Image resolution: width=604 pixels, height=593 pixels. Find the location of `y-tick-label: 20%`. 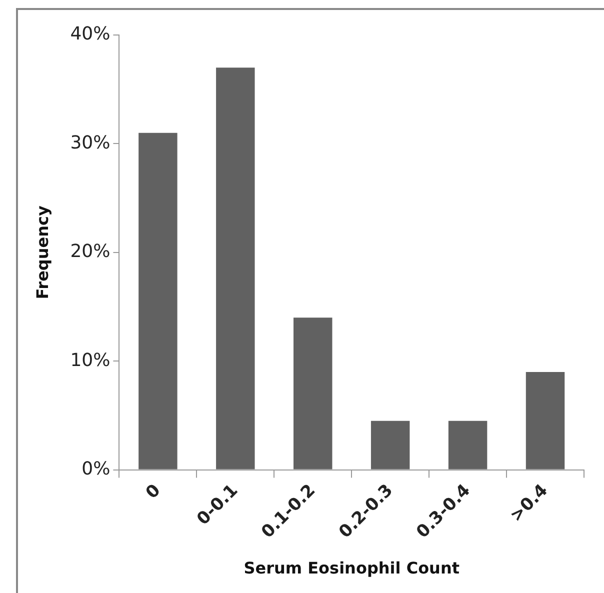

y-tick-label: 20% is located at coordinates (90, 251).